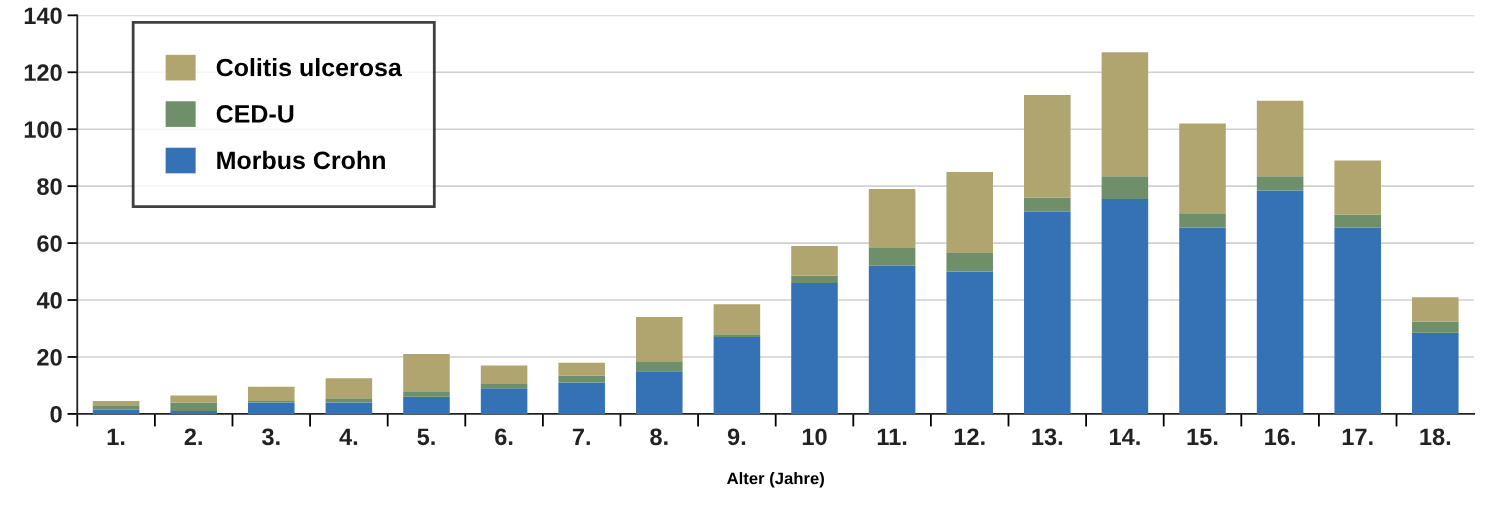 The image size is (1486, 511). I want to click on x-tick-label: 4., so click(348, 436).